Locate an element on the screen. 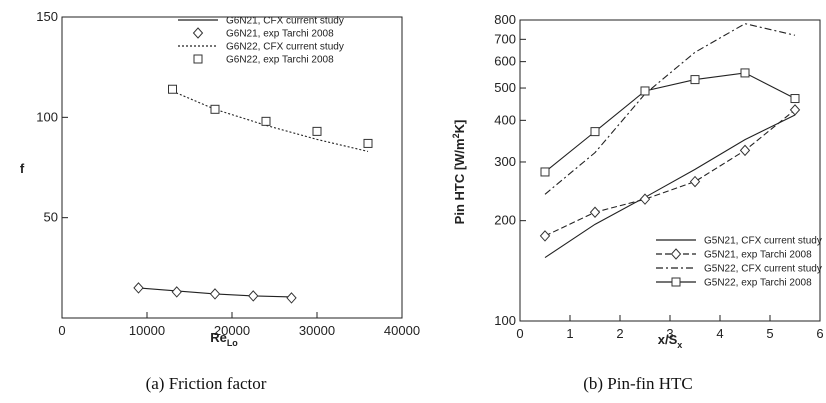 Image resolution: width=826 pixels, height=403 pixels. y-tick-label: 800 is located at coordinates (505, 19).